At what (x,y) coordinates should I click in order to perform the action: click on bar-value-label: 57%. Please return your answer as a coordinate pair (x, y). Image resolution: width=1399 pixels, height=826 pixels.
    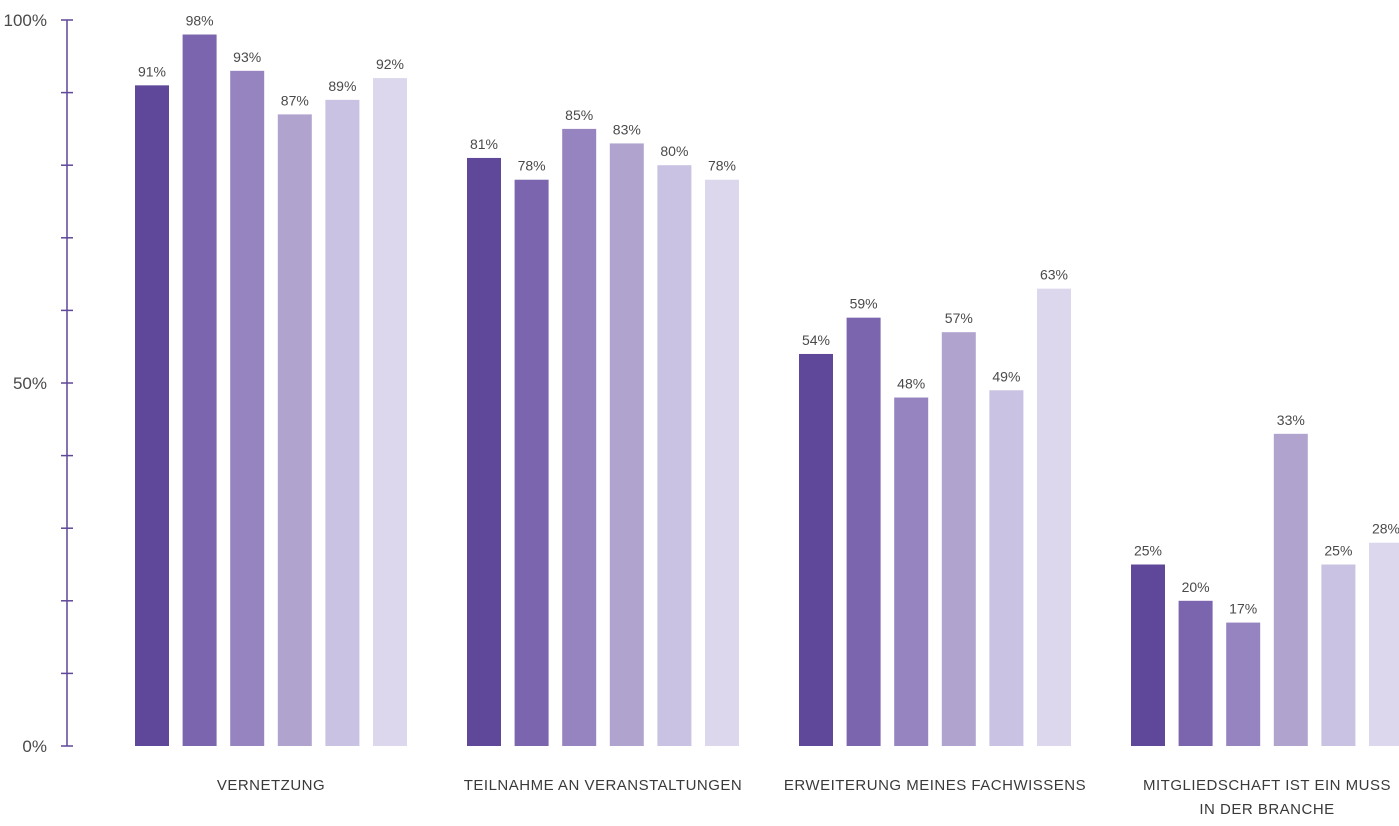
    Looking at the image, I should click on (959, 318).